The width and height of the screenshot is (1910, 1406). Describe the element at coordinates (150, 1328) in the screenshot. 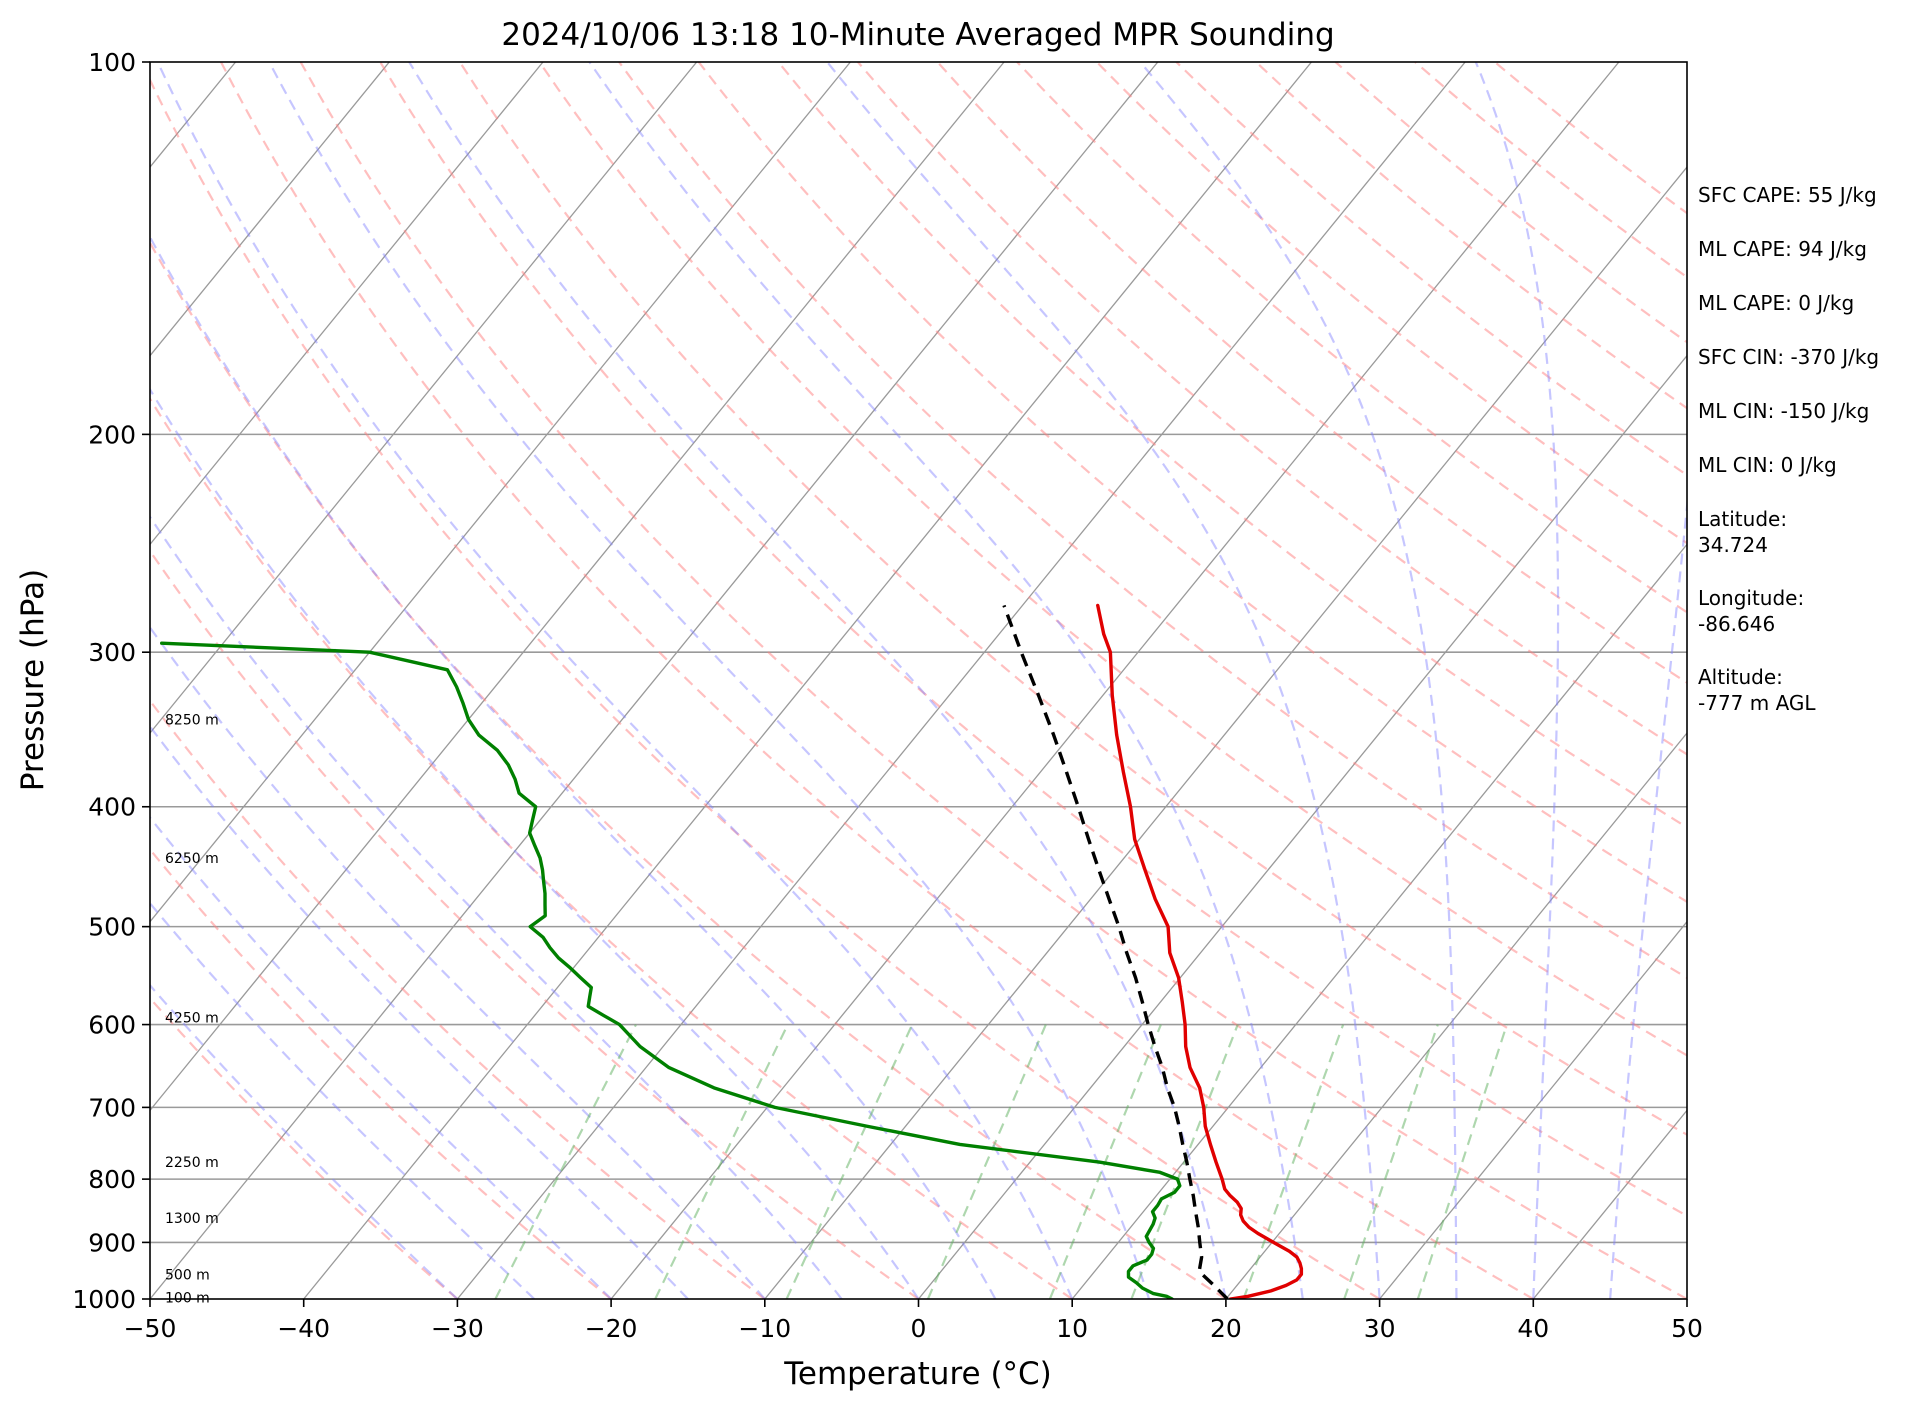

I see `x-tick-label: −50` at that location.